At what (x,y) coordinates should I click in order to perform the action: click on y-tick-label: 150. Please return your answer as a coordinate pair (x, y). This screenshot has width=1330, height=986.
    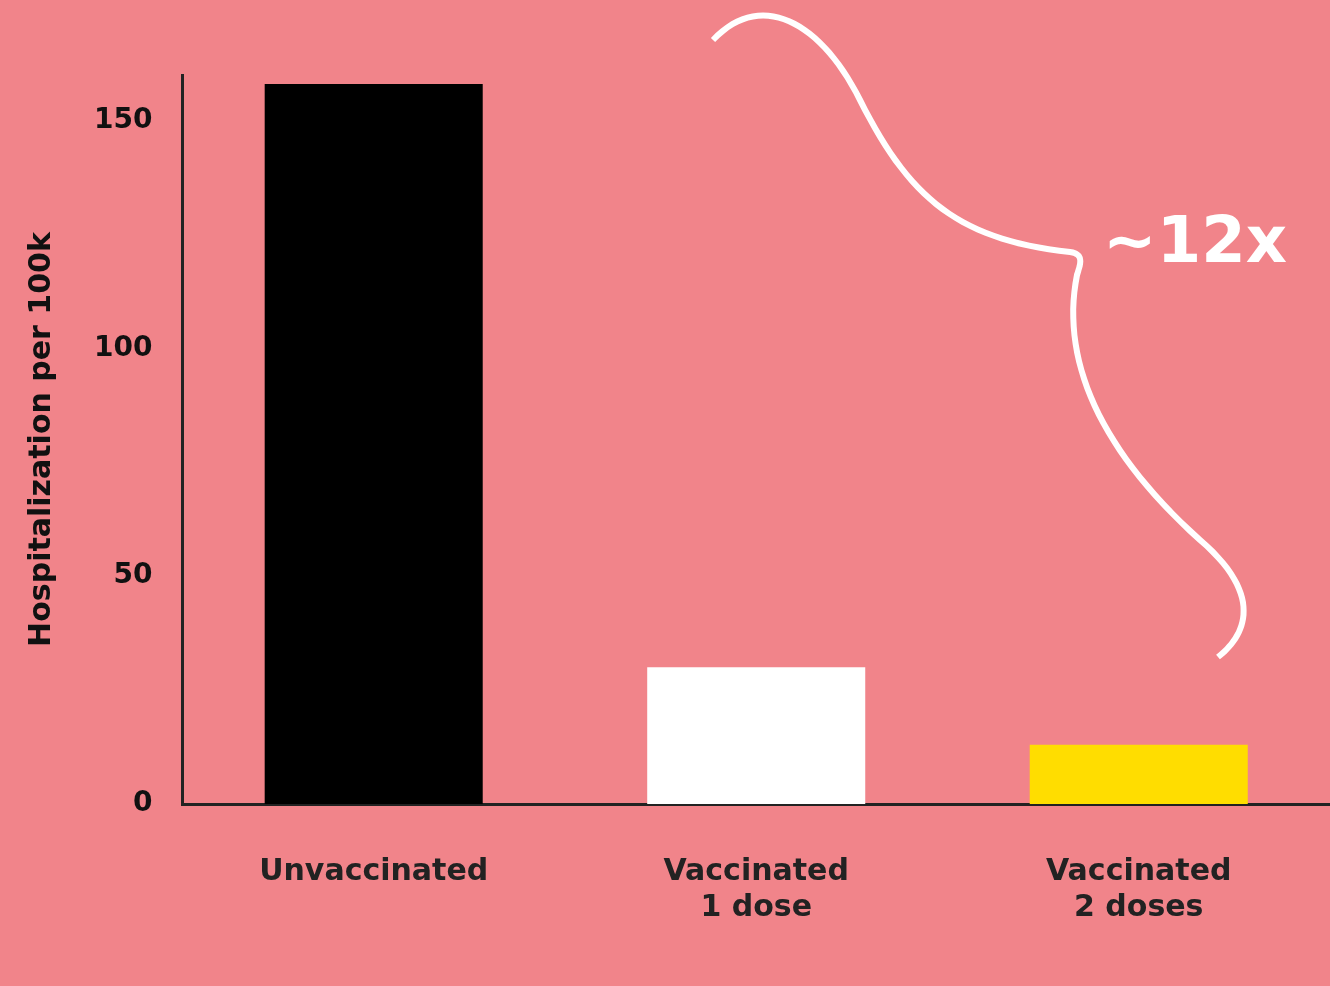
    Looking at the image, I should click on (123, 118).